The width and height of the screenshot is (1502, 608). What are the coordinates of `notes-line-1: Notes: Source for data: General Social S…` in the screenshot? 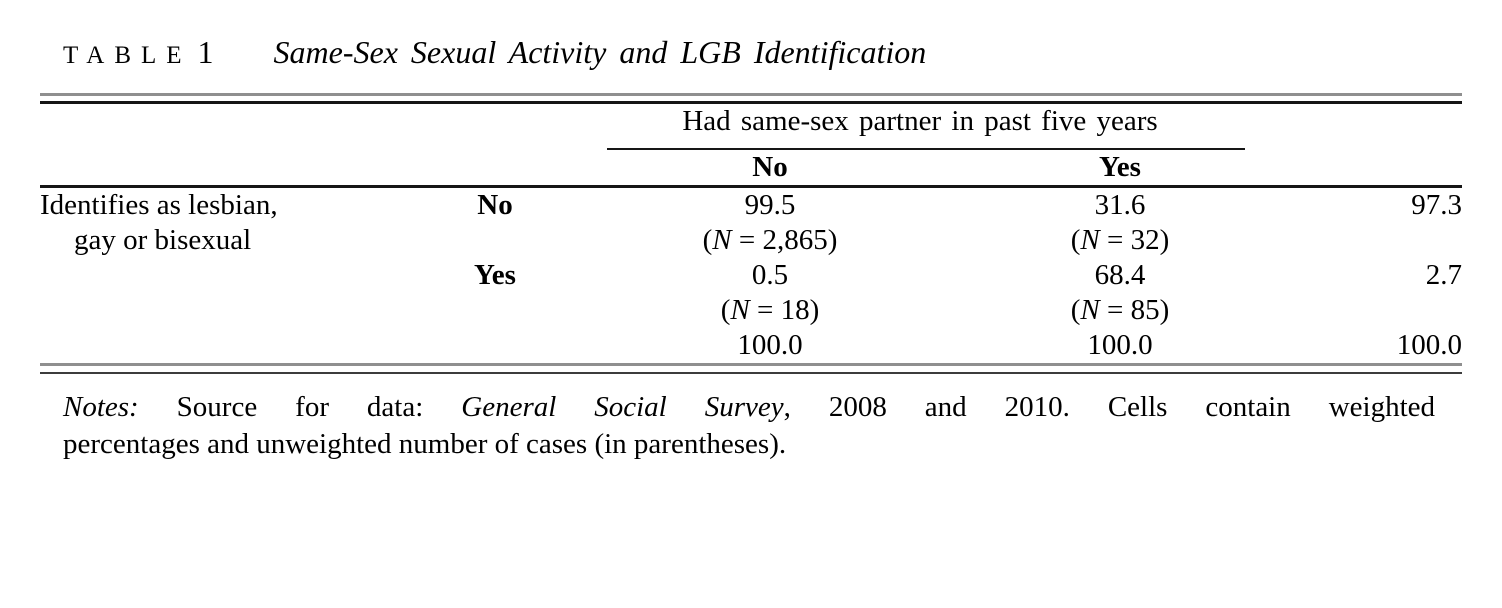 It's located at (749, 407).